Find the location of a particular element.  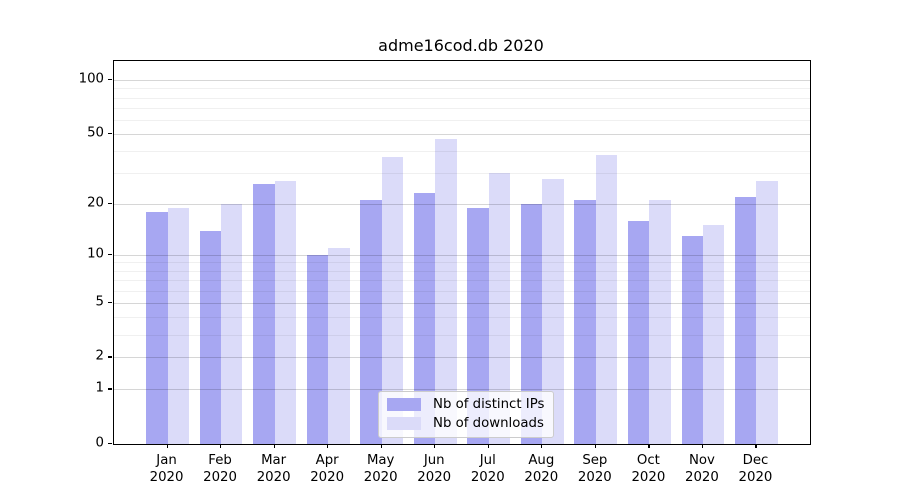

x-tick-label: May 2020 is located at coordinates (380, 469).